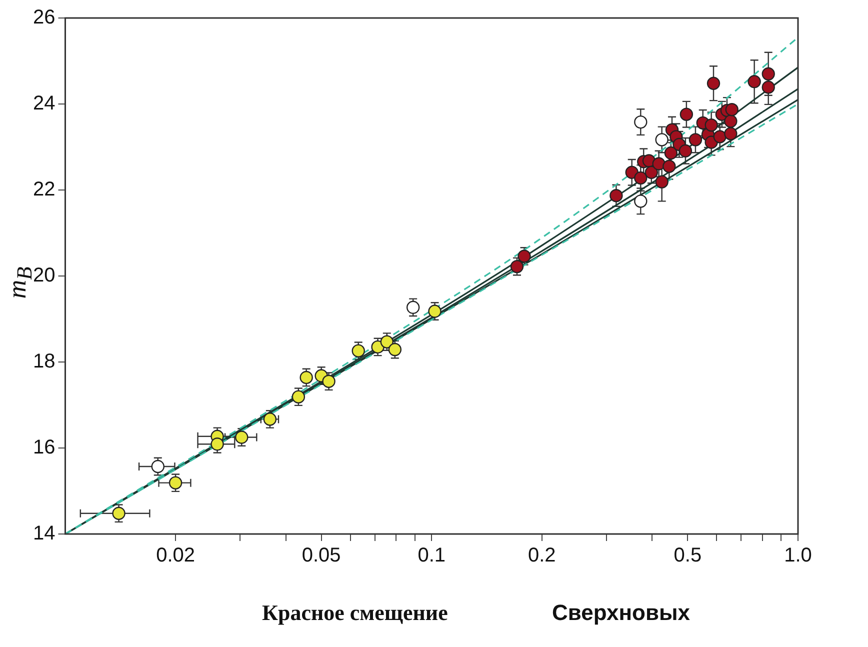 Image resolution: width=868 pixels, height=647 pixels. Describe the element at coordinates (44, 533) in the screenshot. I see `y-tick-label: 14` at that location.